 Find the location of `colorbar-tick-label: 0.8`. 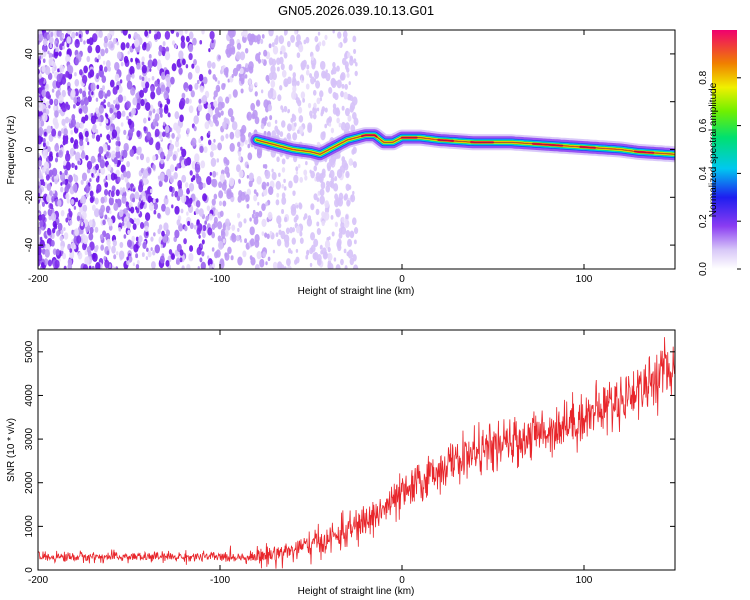

colorbar-tick-label: 0.8 is located at coordinates (703, 77).